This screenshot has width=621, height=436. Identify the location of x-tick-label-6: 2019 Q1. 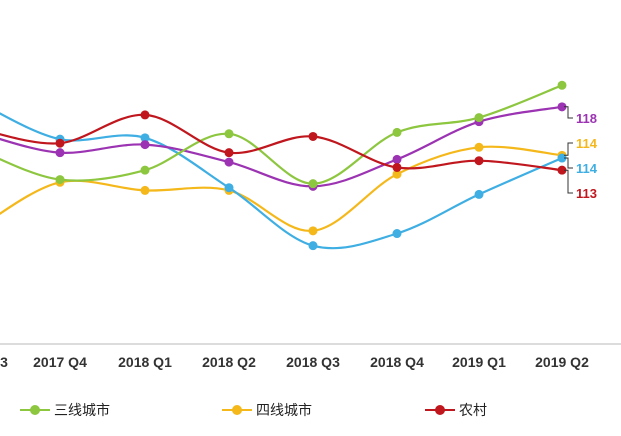
(479, 362).